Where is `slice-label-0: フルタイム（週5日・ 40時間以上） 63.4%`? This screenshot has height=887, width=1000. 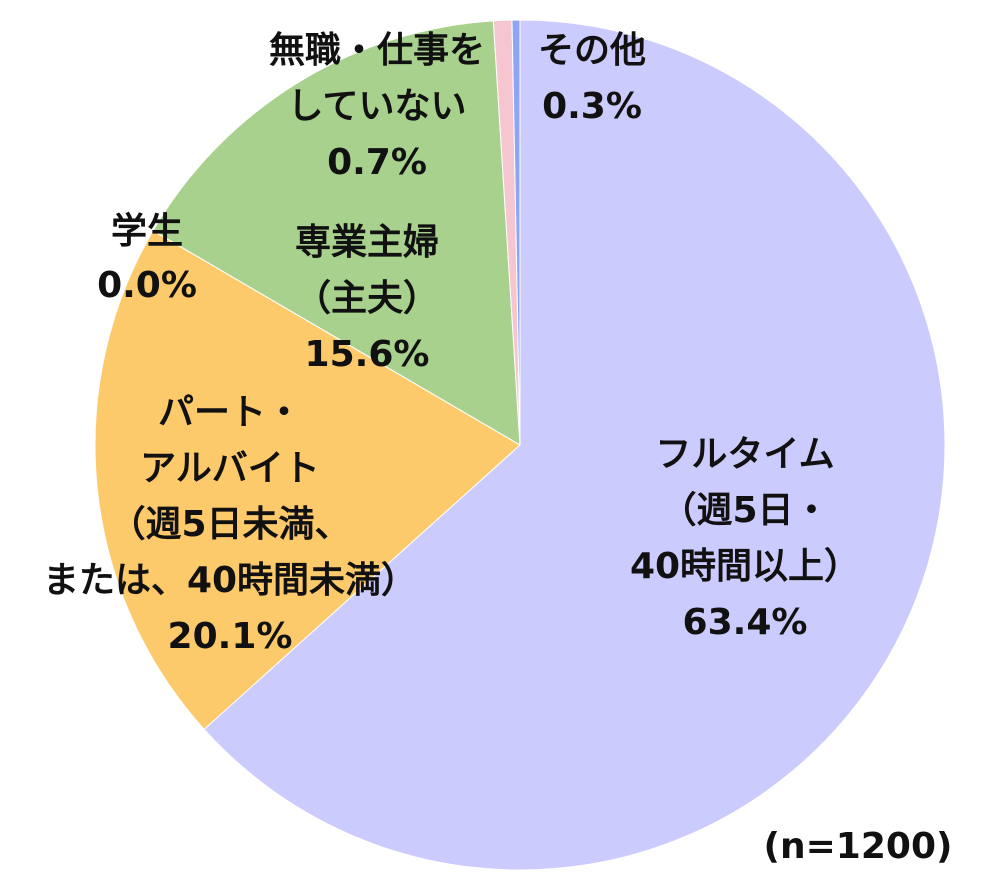 slice-label-0: フルタイム（週5日・ 40時間以上） 63.4% is located at coordinates (745, 538).